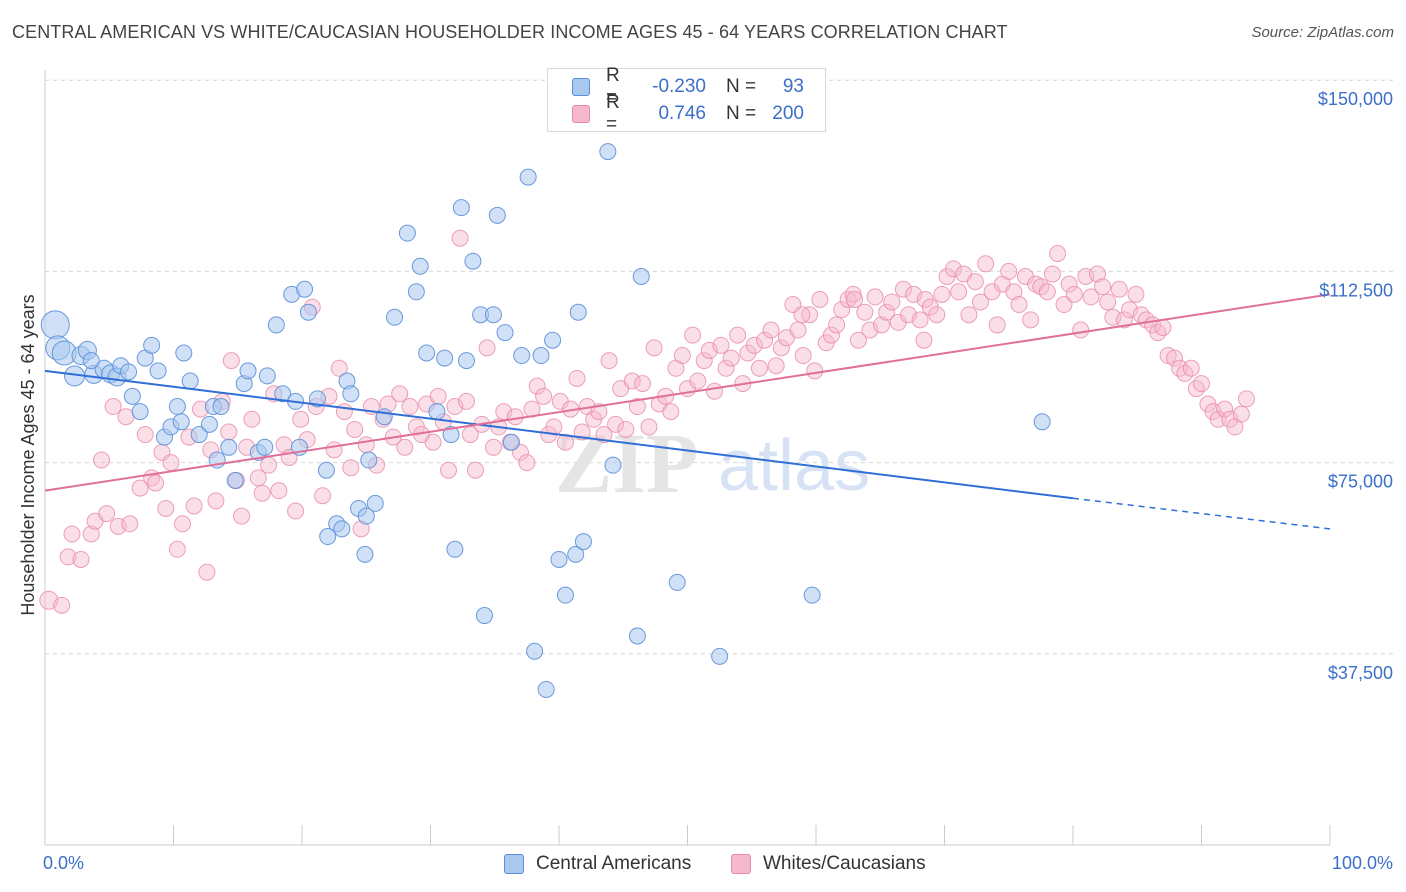 Image resolution: width=1406 pixels, height=892 pixels. I want to click on x-tick-label-max: 100.0%, so click(1362, 863).